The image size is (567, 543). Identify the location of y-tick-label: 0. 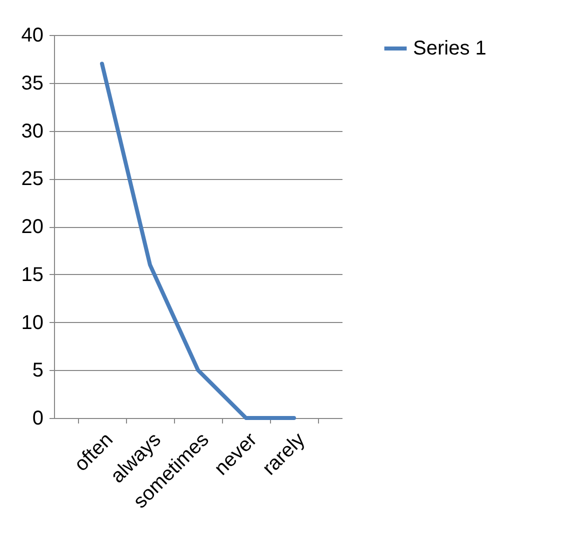
(38, 419).